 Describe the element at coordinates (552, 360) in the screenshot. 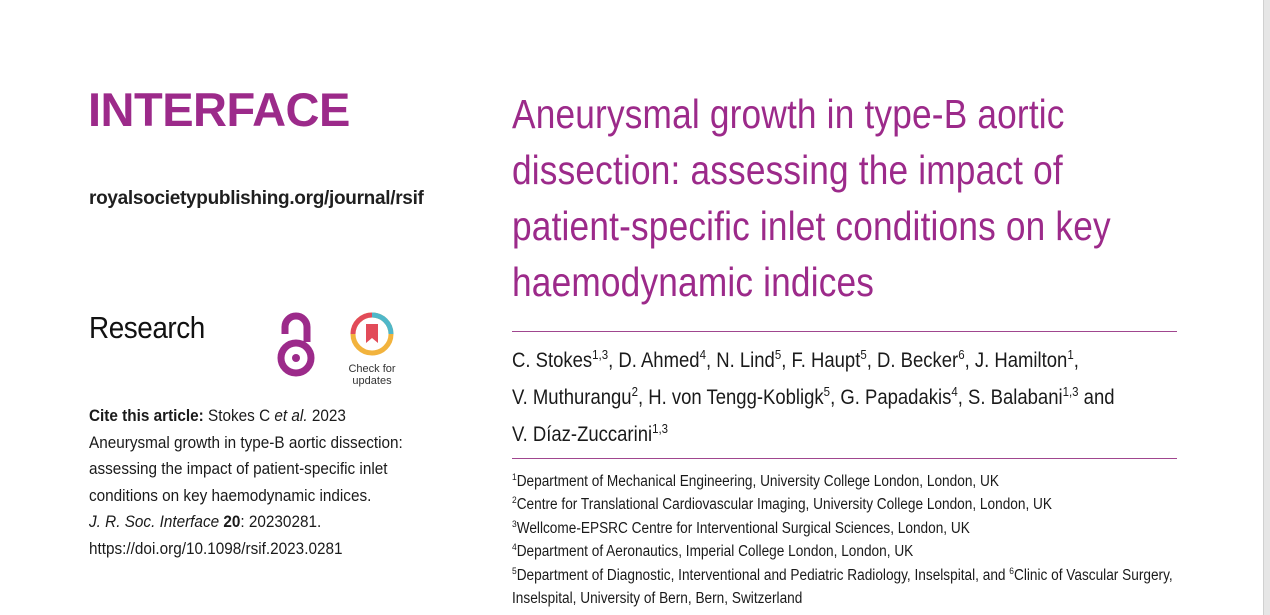

I see `author: C. Stokes` at that location.